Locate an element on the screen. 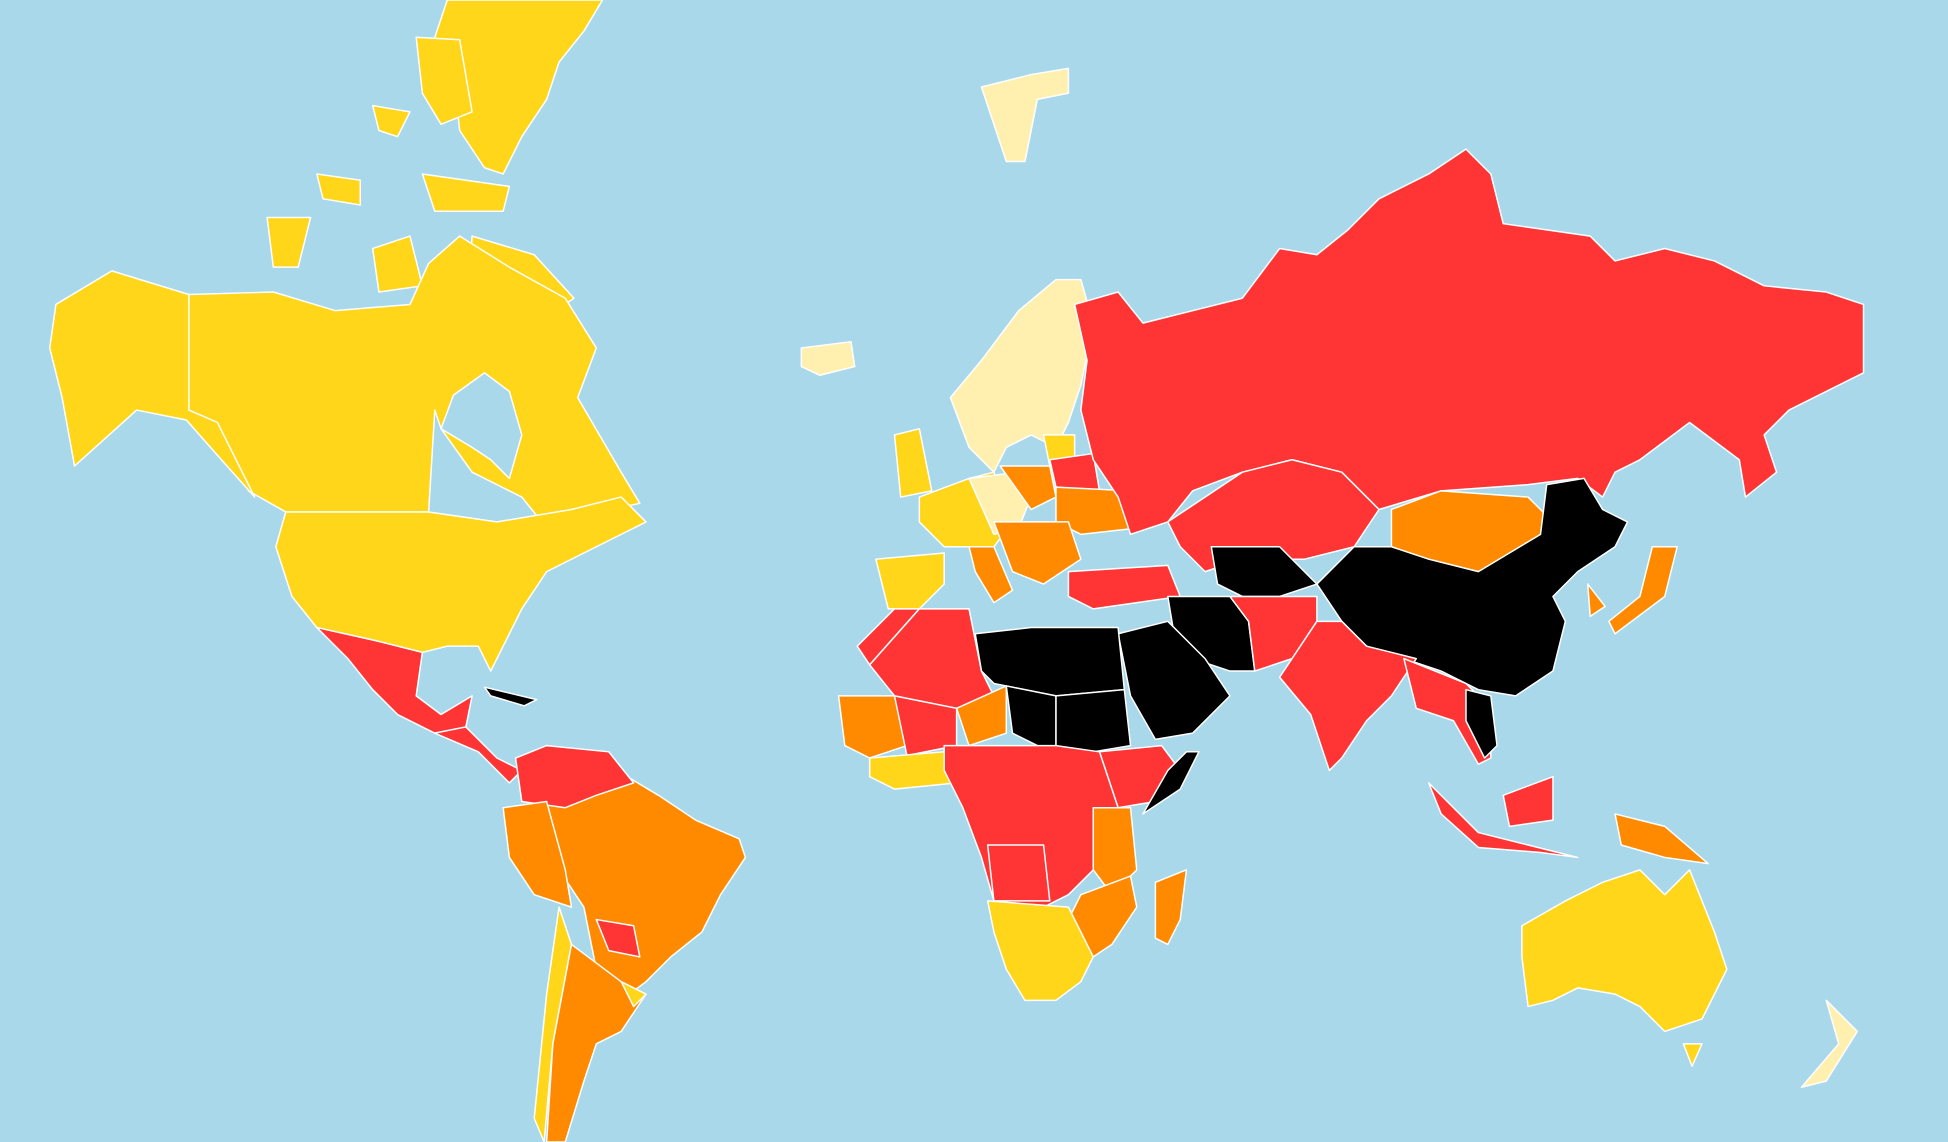 The height and width of the screenshot is (1142, 1948). southeast-asia is located at coordinates (1447, 711).